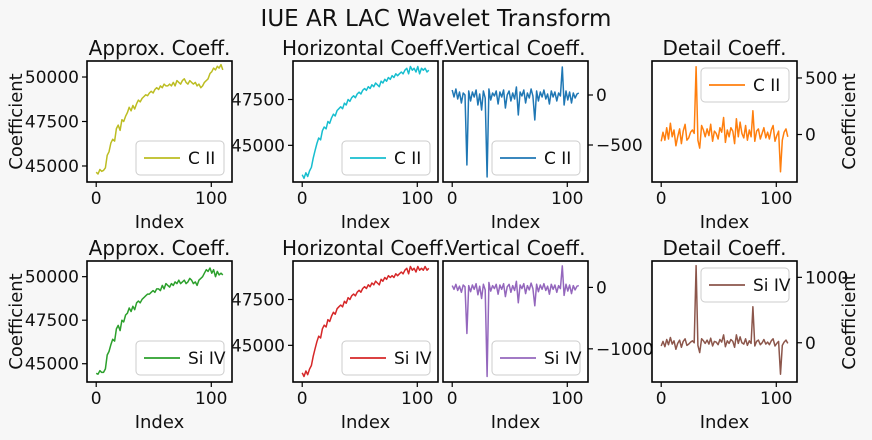  Describe the element at coordinates (821, 79) in the screenshot. I see `y-tick-label: 500` at that location.